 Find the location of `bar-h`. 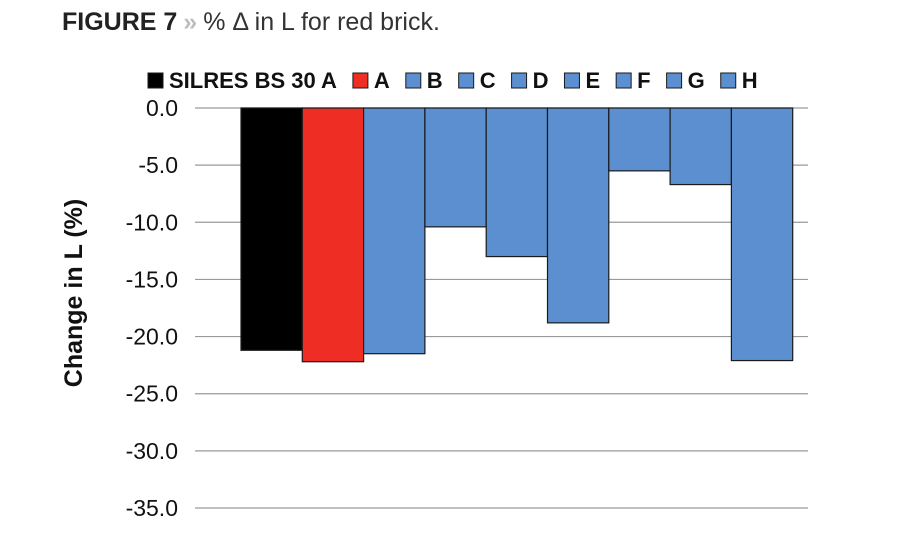

bar-h is located at coordinates (762, 234).